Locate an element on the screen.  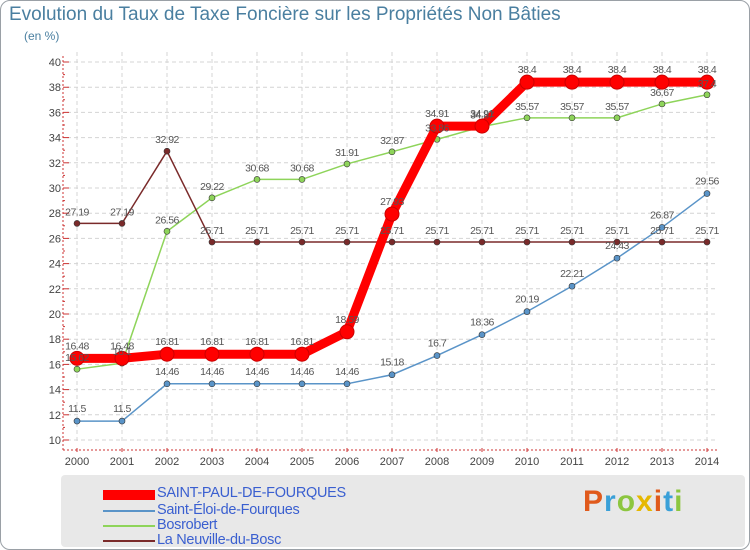
y-axis-unit-label: (en %) is located at coordinates (42, 36).